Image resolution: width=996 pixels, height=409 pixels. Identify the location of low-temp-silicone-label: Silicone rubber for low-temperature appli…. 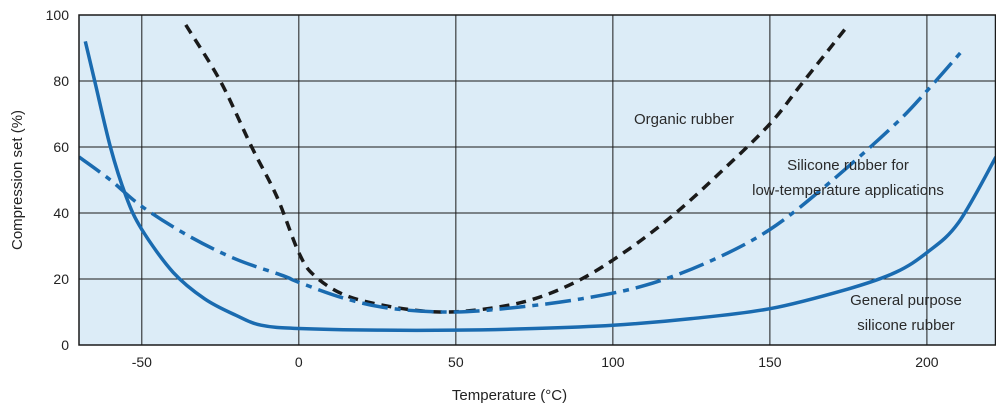
(848, 178).